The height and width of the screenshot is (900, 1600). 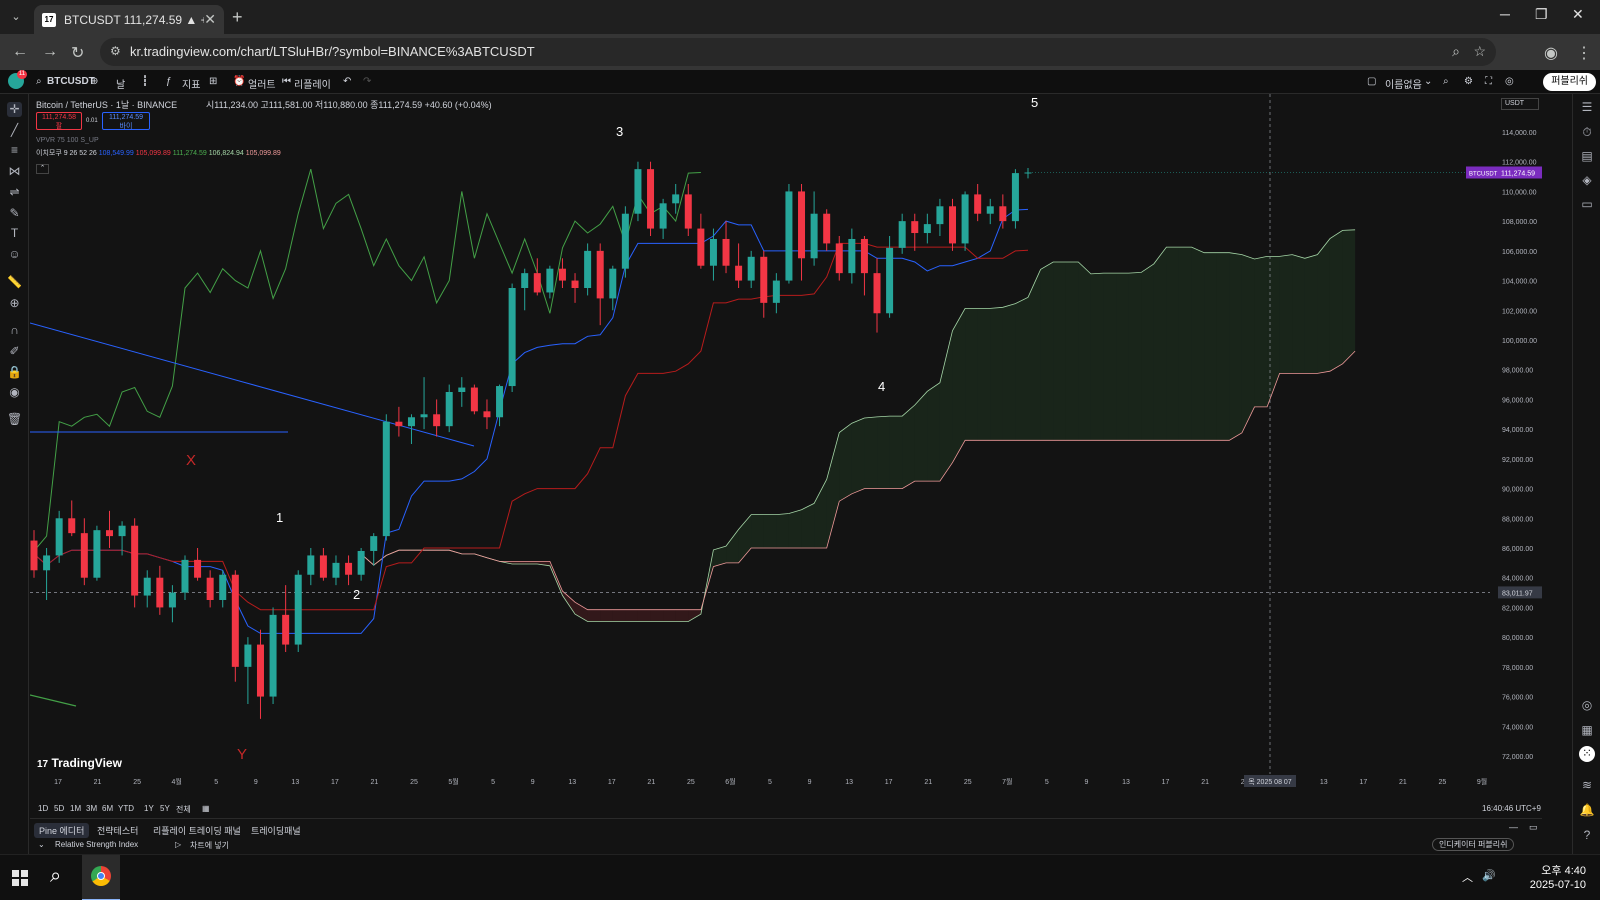 What do you see at coordinates (20, 878) in the screenshot?
I see `windows-start-icon` at bounding box center [20, 878].